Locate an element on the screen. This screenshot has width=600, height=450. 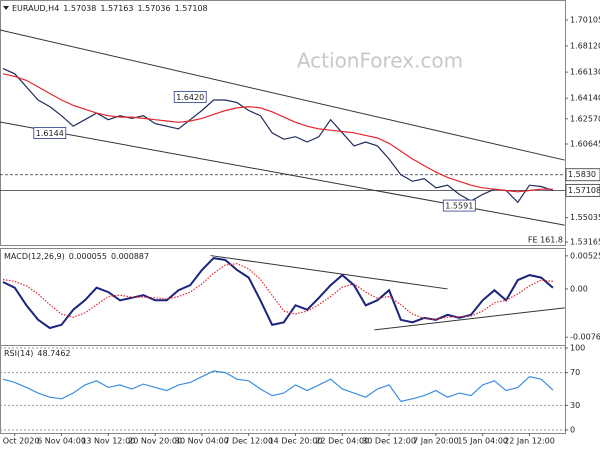
panel-header: RSI(14) 48.7462 is located at coordinates (37, 353).